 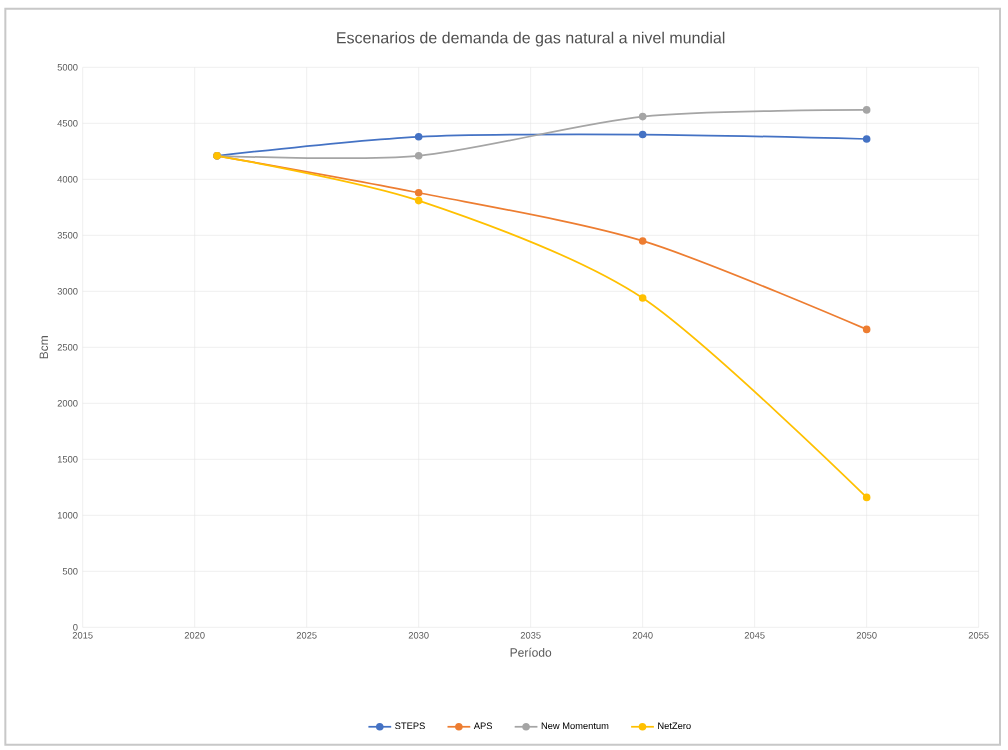 I want to click on y-tick-label: 0, so click(x=75, y=627).